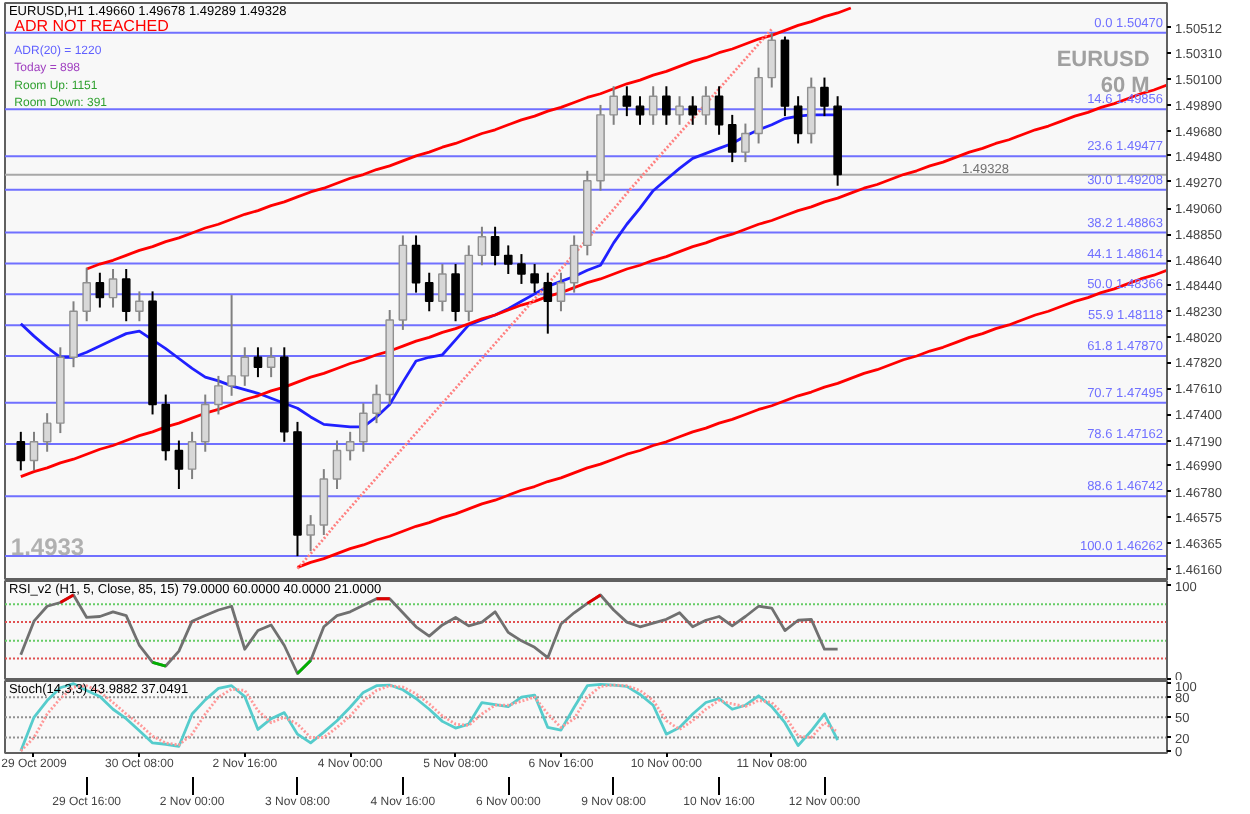  I want to click on annotation: 1.4933, so click(47, 546).